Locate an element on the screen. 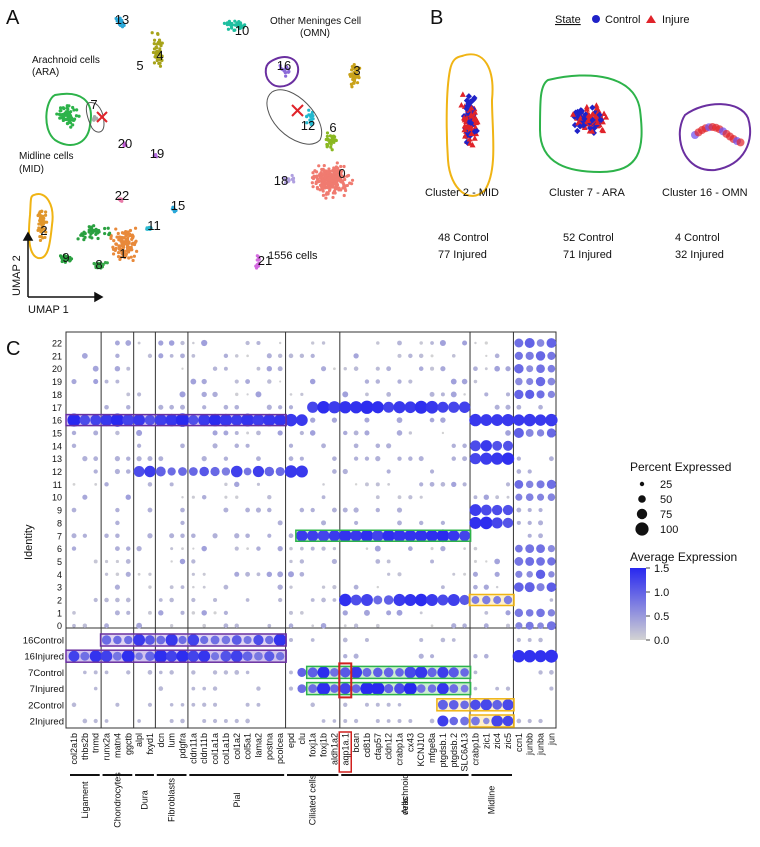 The image size is (760, 847). gene-label: clu is located at coordinates (302, 739).